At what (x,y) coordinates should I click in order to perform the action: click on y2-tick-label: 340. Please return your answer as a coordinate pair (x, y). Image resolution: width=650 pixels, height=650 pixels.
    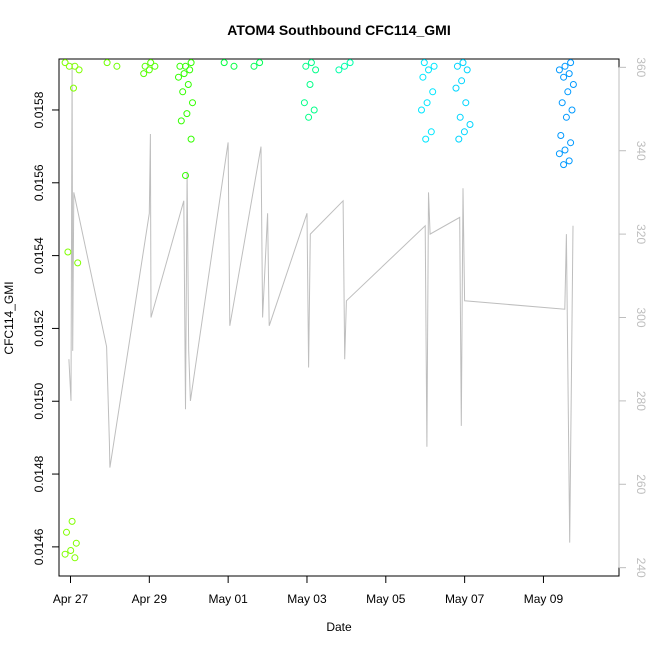
    Looking at the image, I should click on (641, 151).